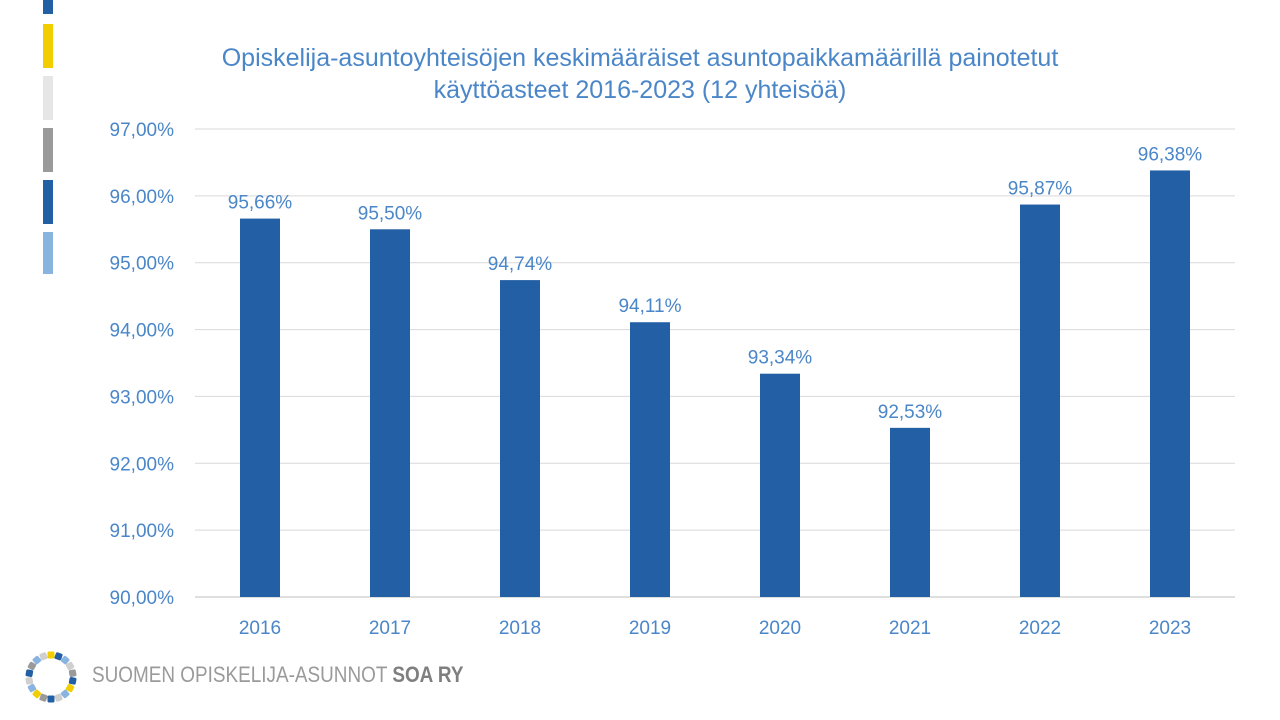 The height and width of the screenshot is (720, 1280). I want to click on x-tick-label: 2019, so click(650, 628).